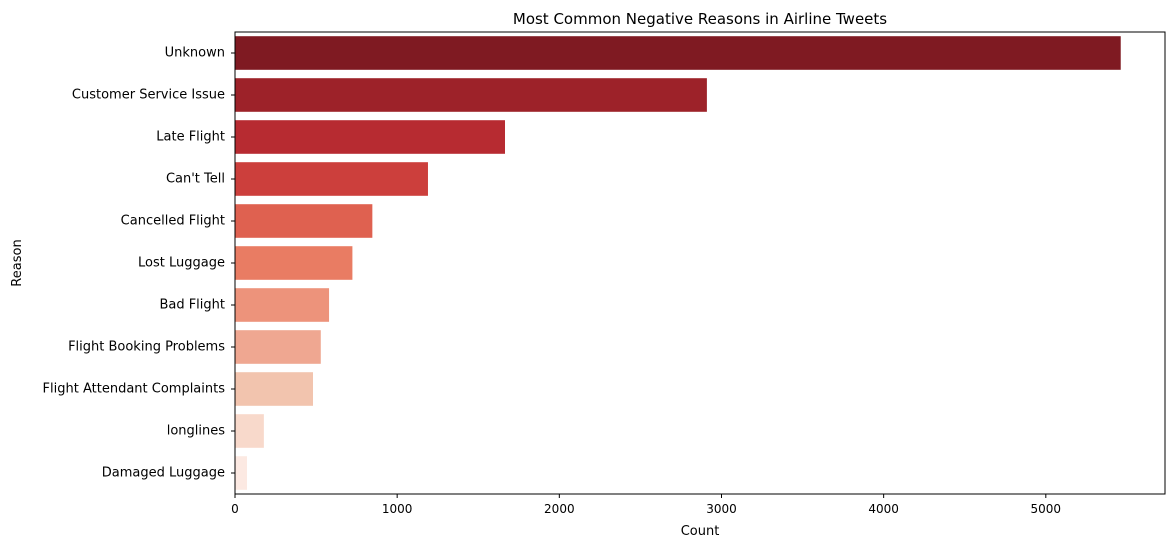 Image resolution: width=1174 pixels, height=551 pixels. What do you see at coordinates (148, 95) in the screenshot?
I see `y-tick-label: Customer Service Issue` at bounding box center [148, 95].